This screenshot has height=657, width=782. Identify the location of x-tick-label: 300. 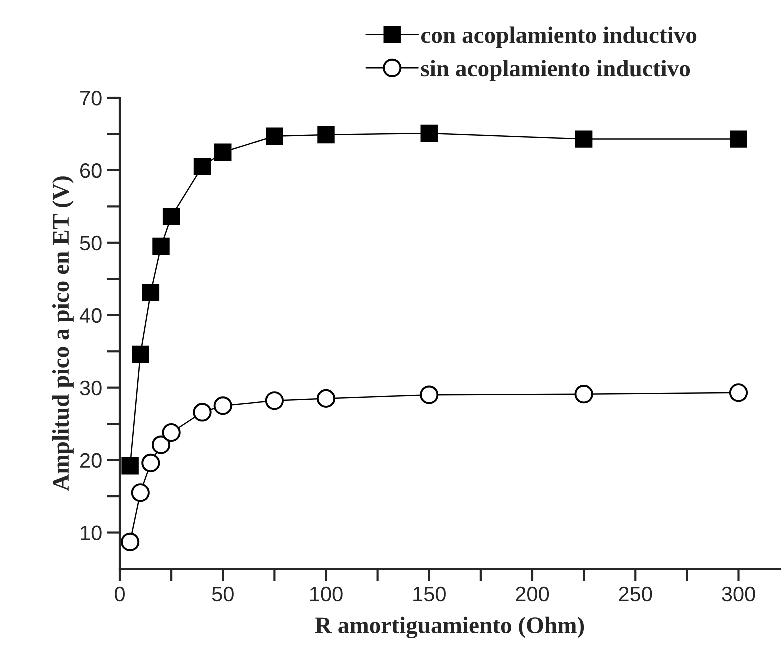
(739, 594).